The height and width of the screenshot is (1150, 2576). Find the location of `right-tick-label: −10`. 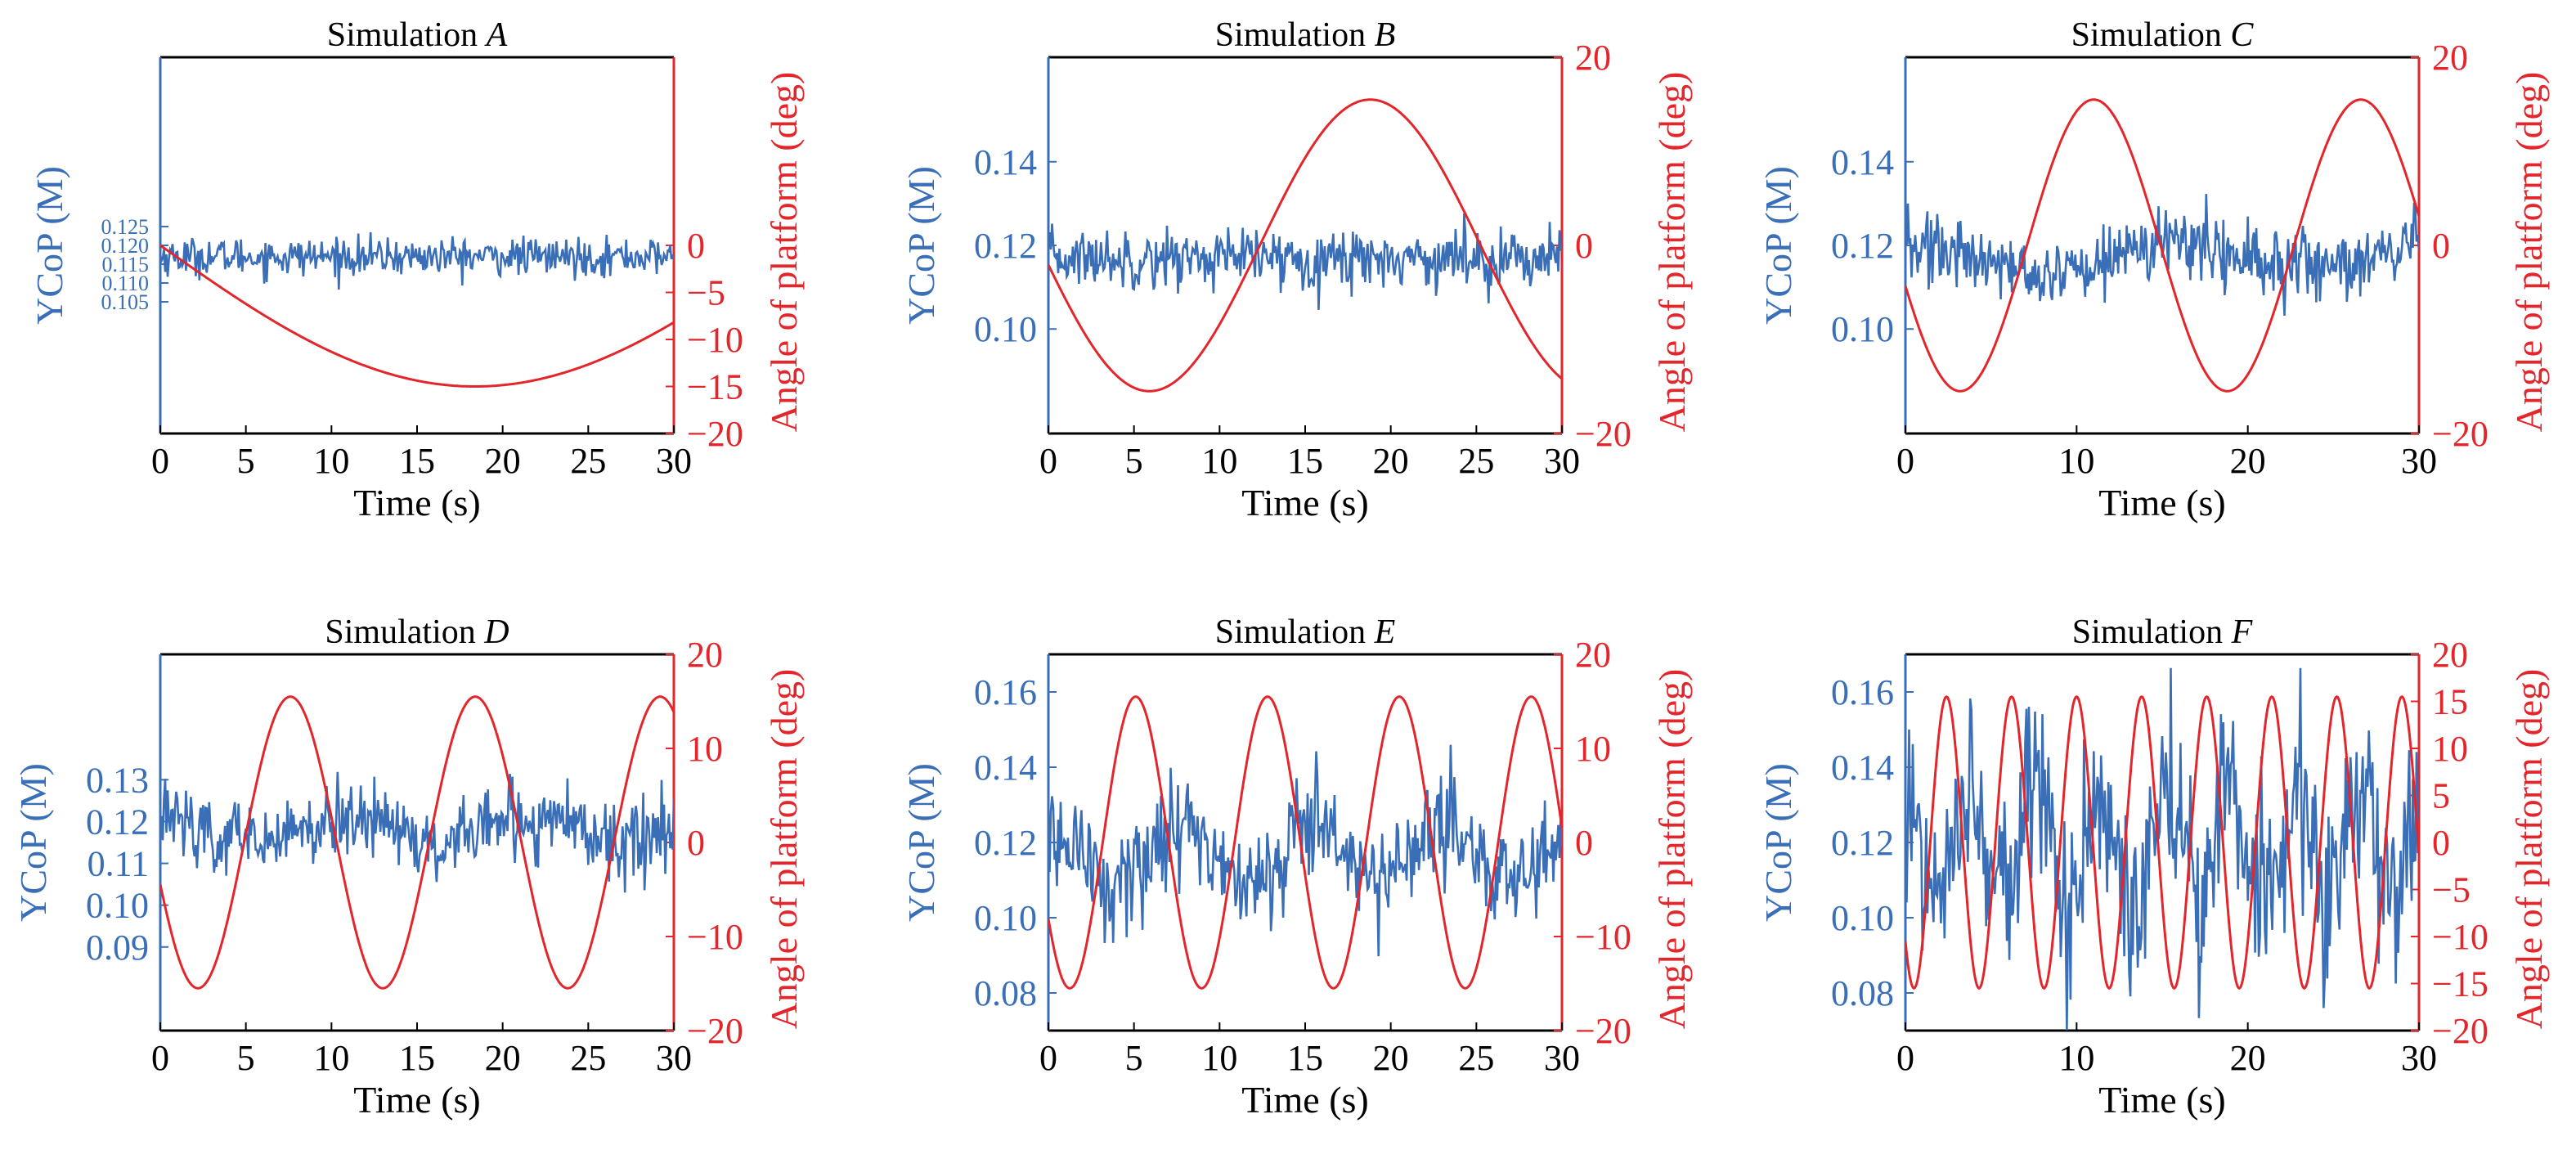

right-tick-label: −10 is located at coordinates (715, 340).